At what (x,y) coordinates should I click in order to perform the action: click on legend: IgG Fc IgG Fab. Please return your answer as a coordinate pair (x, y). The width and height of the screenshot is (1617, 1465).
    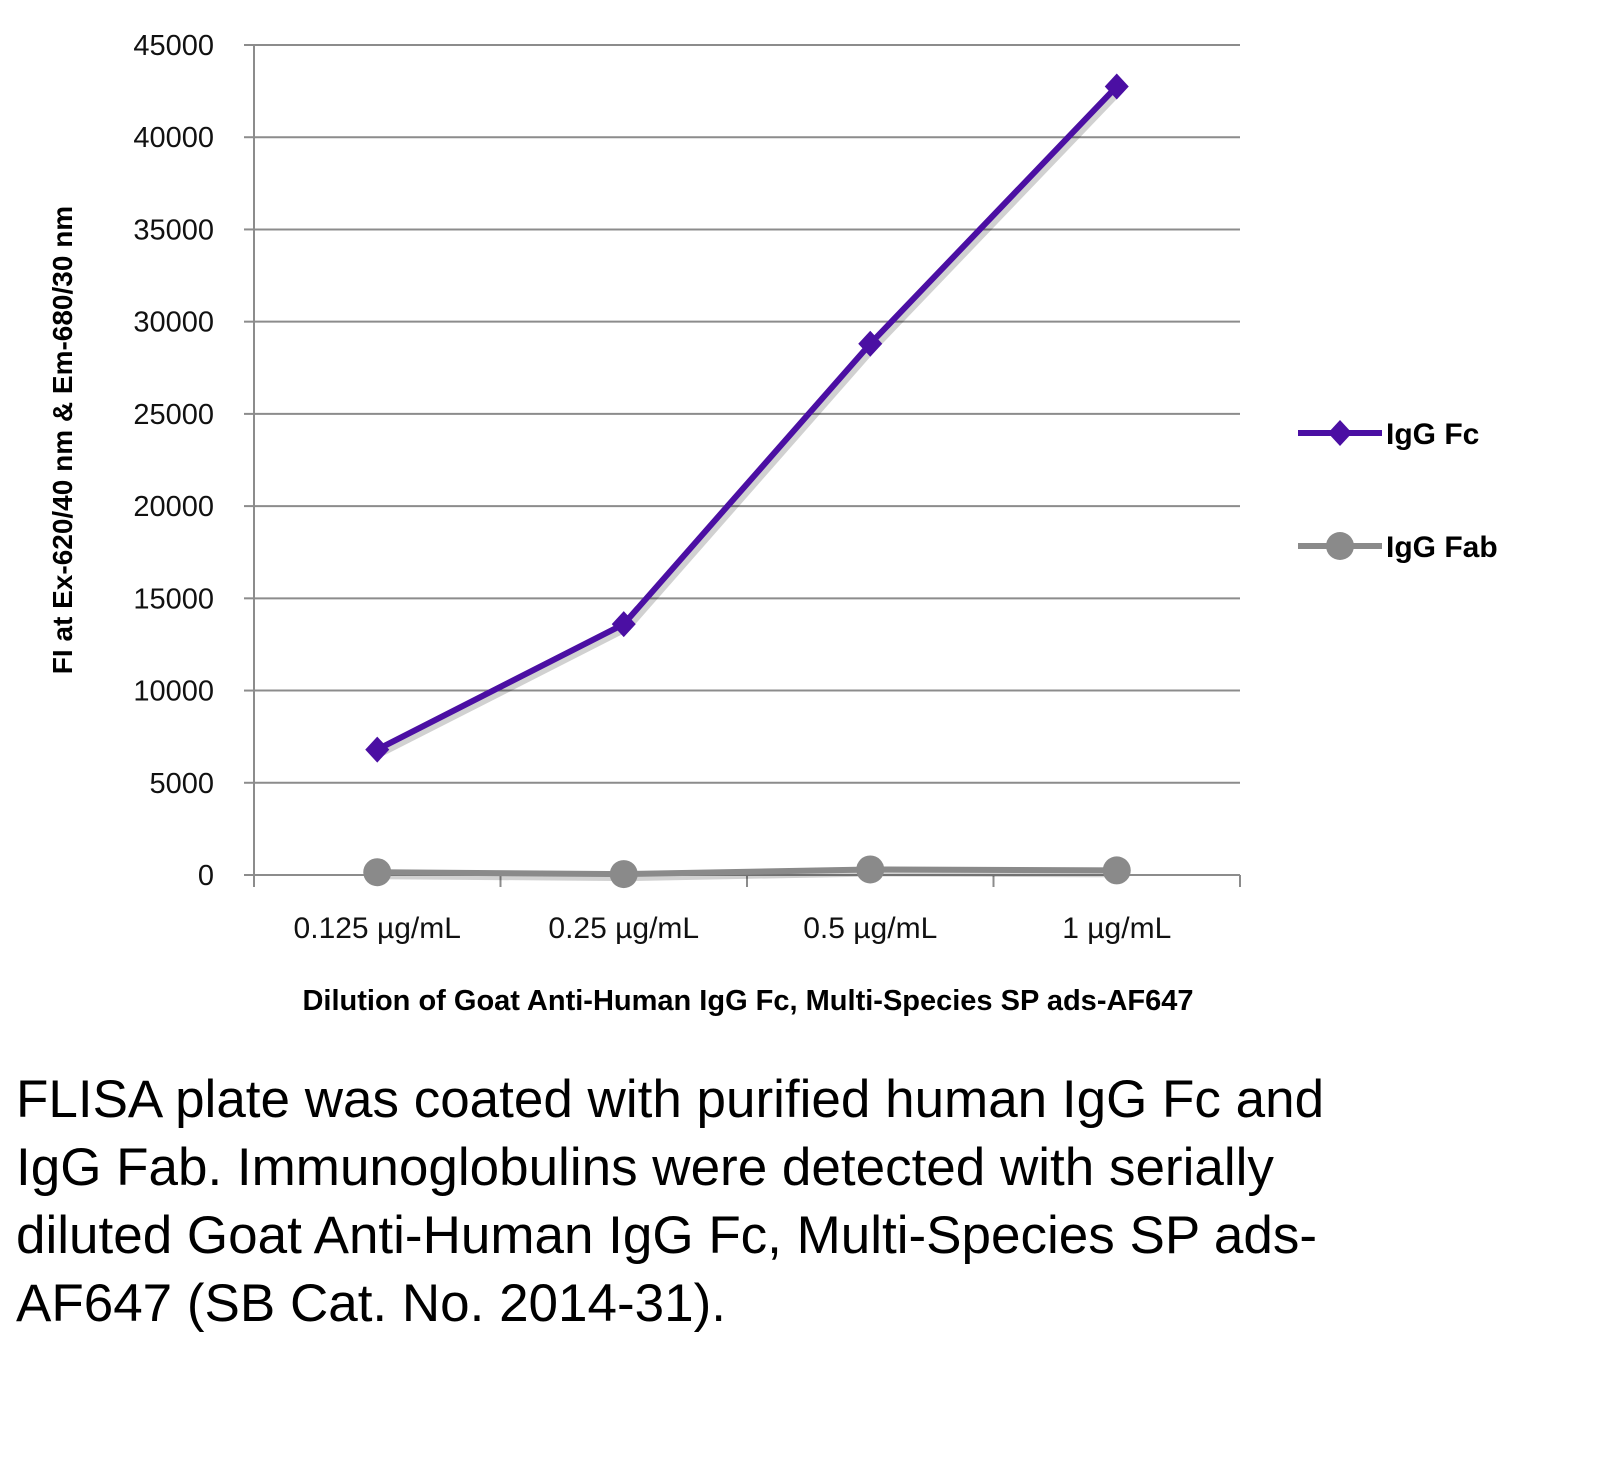
    Looking at the image, I should click on (1398, 491).